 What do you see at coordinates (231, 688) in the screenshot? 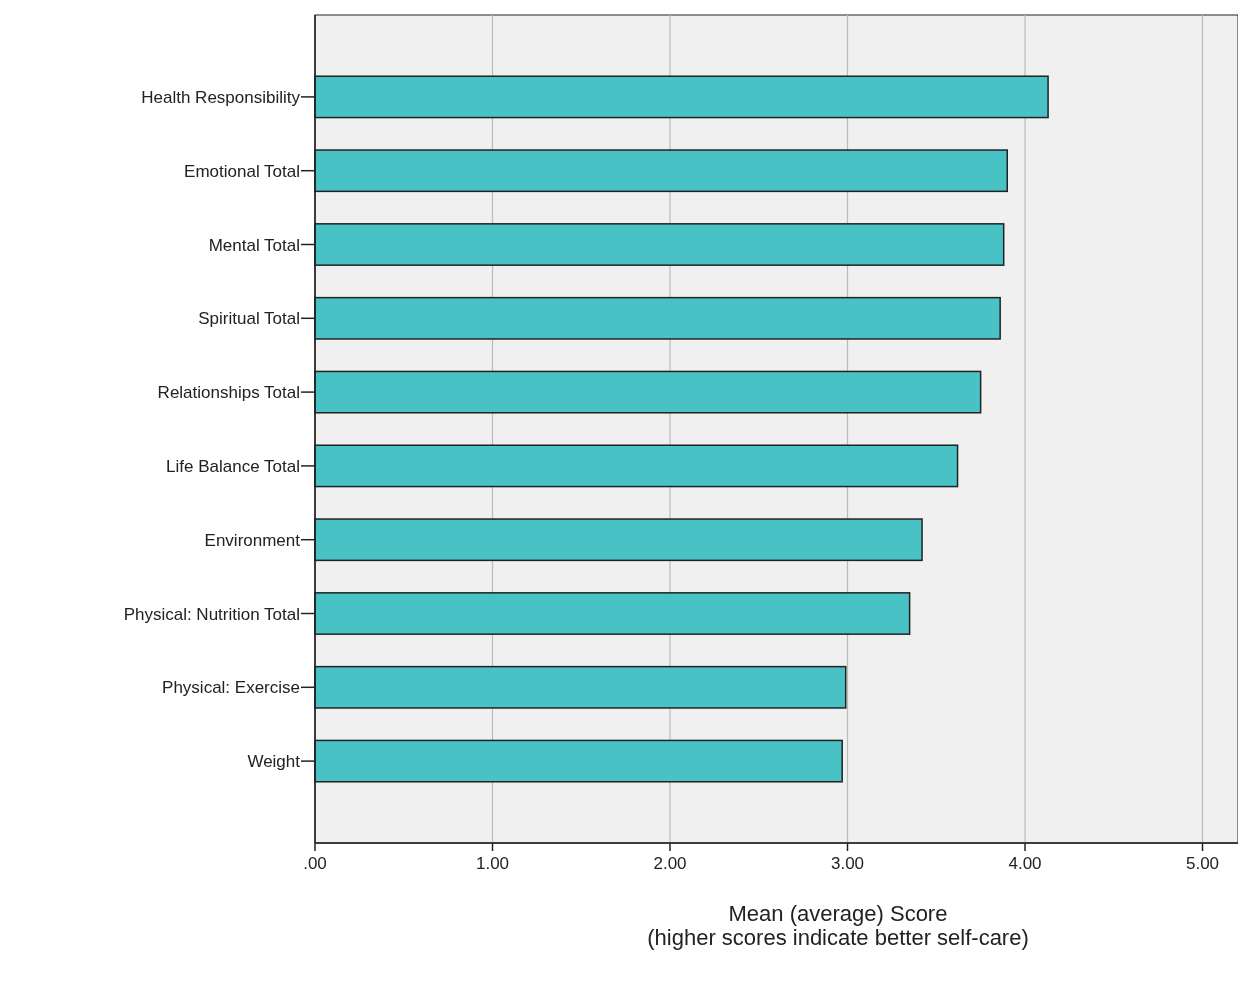
I see `y-tick-label: Physical: Exercise` at bounding box center [231, 688].